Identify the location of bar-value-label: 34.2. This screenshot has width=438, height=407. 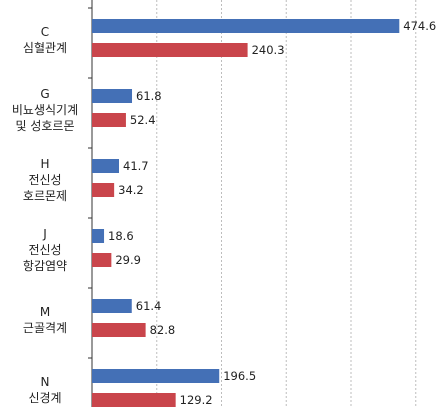
(131, 190).